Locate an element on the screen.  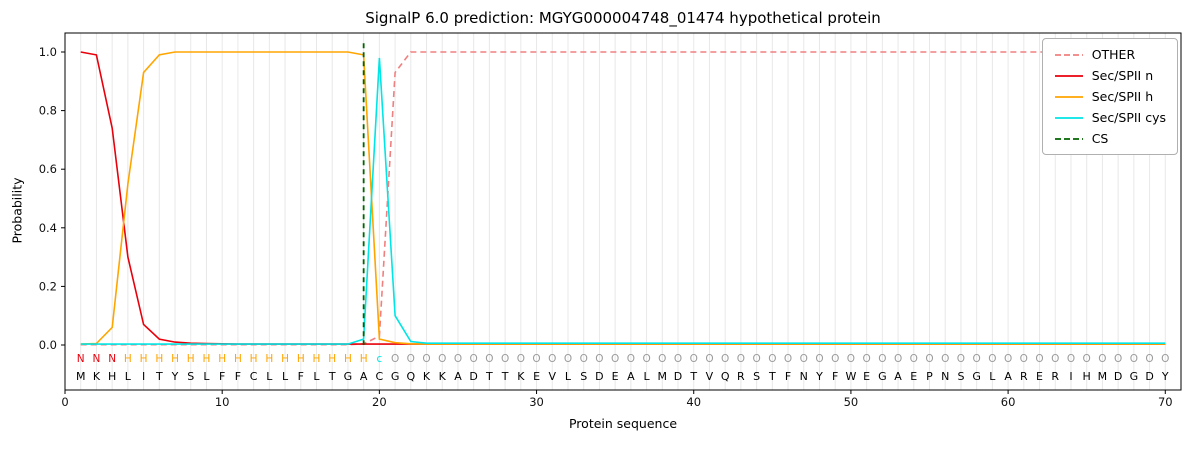
svg-text: 70 is located at coordinates (1165, 402).